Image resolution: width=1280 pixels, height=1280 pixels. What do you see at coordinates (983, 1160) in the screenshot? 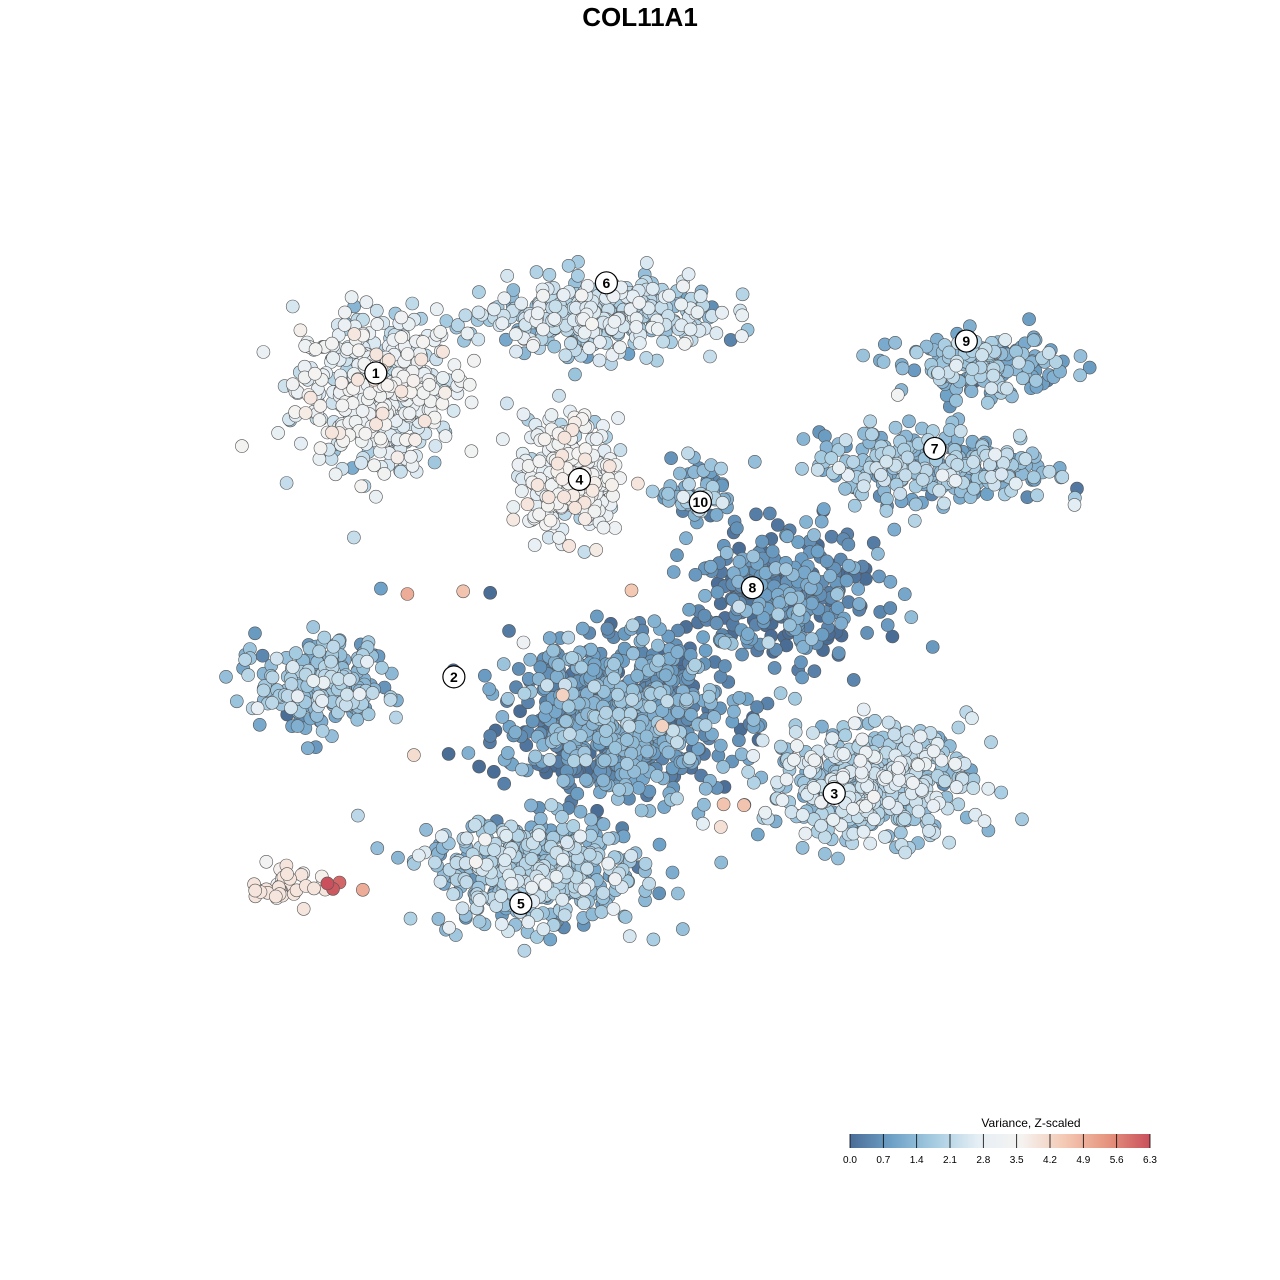
I see `legend-tick-label: 2.8` at bounding box center [983, 1160].